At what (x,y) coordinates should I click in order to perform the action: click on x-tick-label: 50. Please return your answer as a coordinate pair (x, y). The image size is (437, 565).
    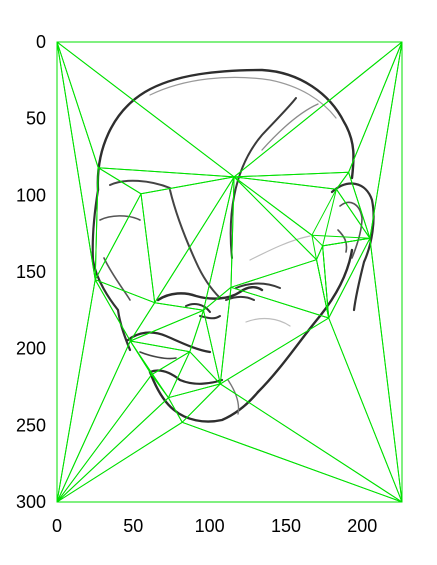
    Looking at the image, I should click on (133, 526).